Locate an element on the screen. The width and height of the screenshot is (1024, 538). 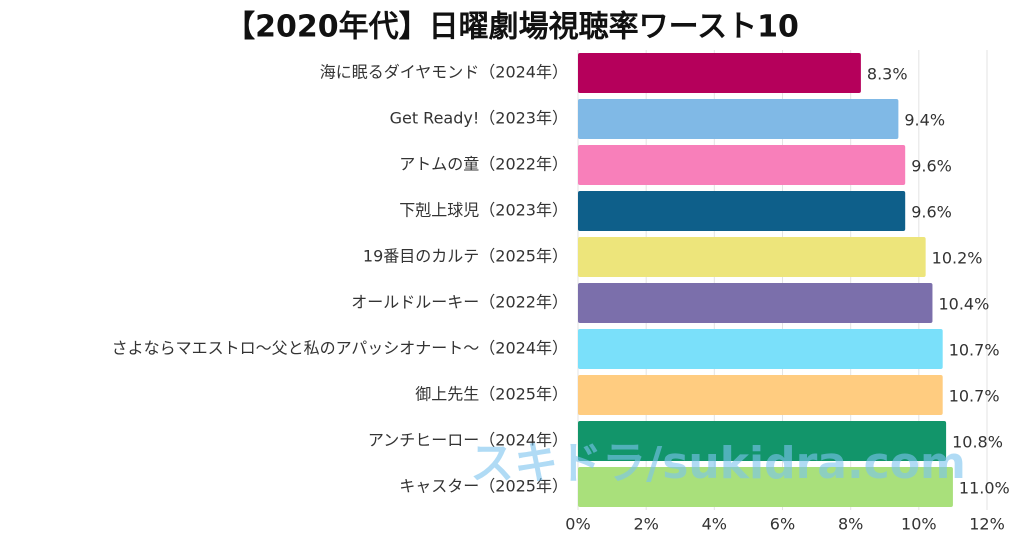
x-tick-label: 4% is located at coordinates (714, 524).